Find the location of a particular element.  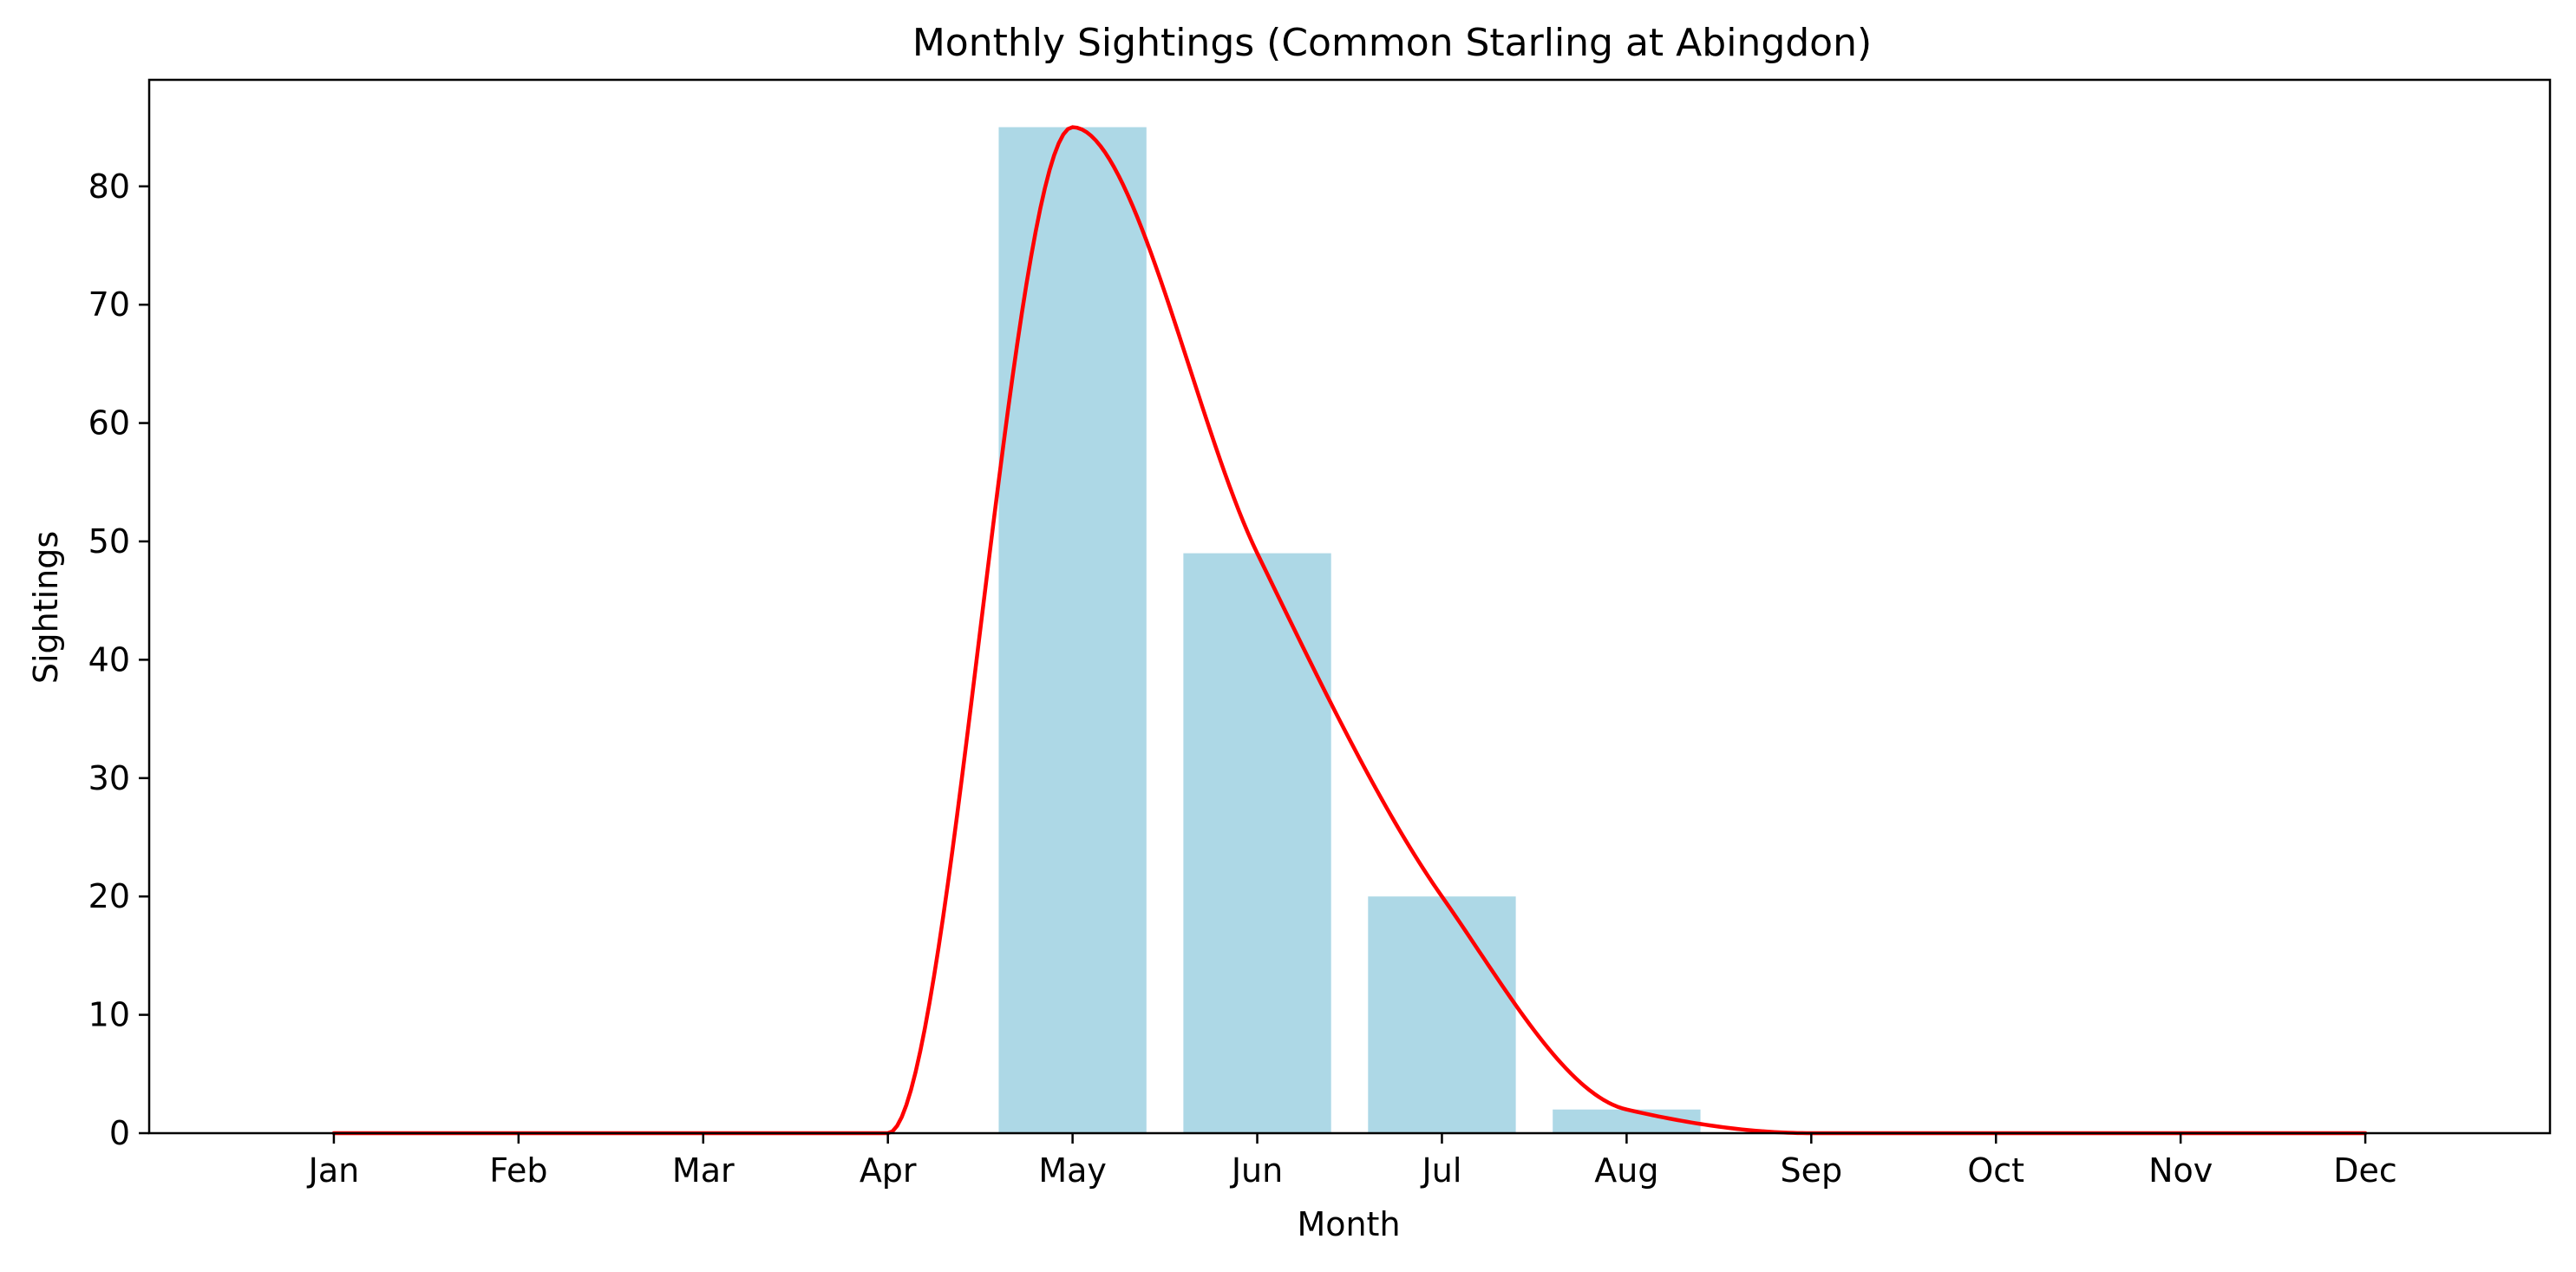

x-tick-label: Nov is located at coordinates (2180, 1170).